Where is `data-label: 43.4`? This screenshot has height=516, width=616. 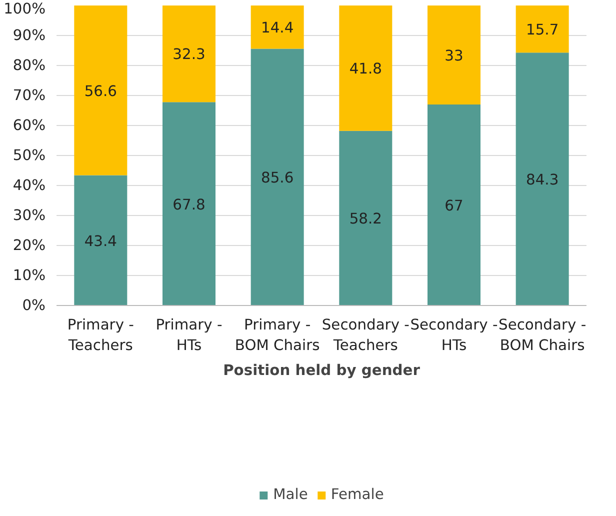 data-label: 43.4 is located at coordinates (100, 241).